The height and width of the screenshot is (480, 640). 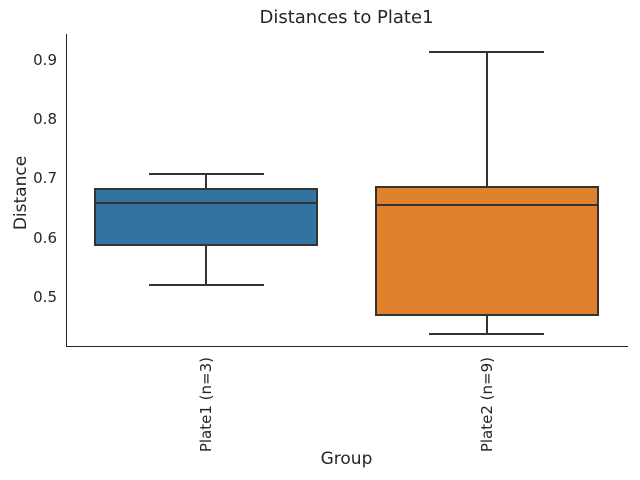 I want to click on y-tick-label: 0.8, so click(x=45, y=119).